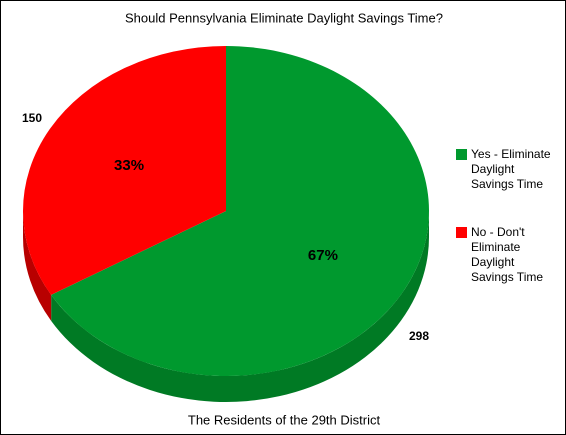 The width and height of the screenshot is (566, 435). What do you see at coordinates (32, 118) in the screenshot?
I see `value-label: 150` at bounding box center [32, 118].